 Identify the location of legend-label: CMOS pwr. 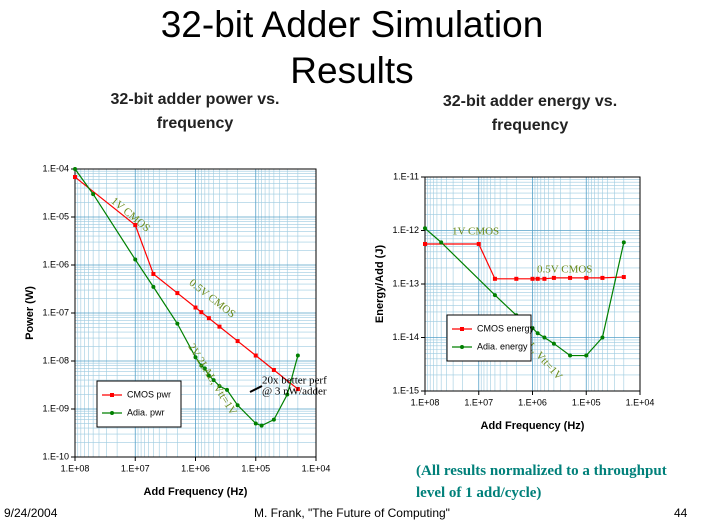
(149, 394).